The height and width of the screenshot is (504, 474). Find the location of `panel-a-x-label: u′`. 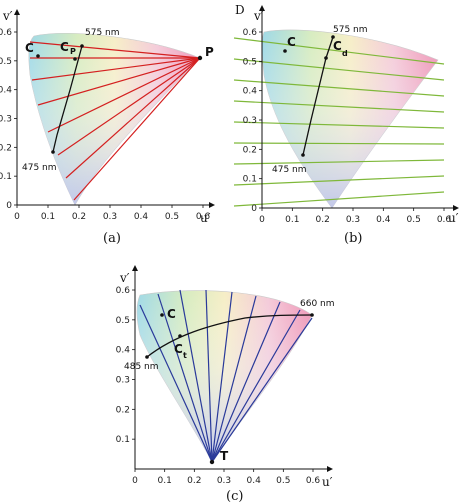

panel-a-x-label: u′ is located at coordinates (205, 218).